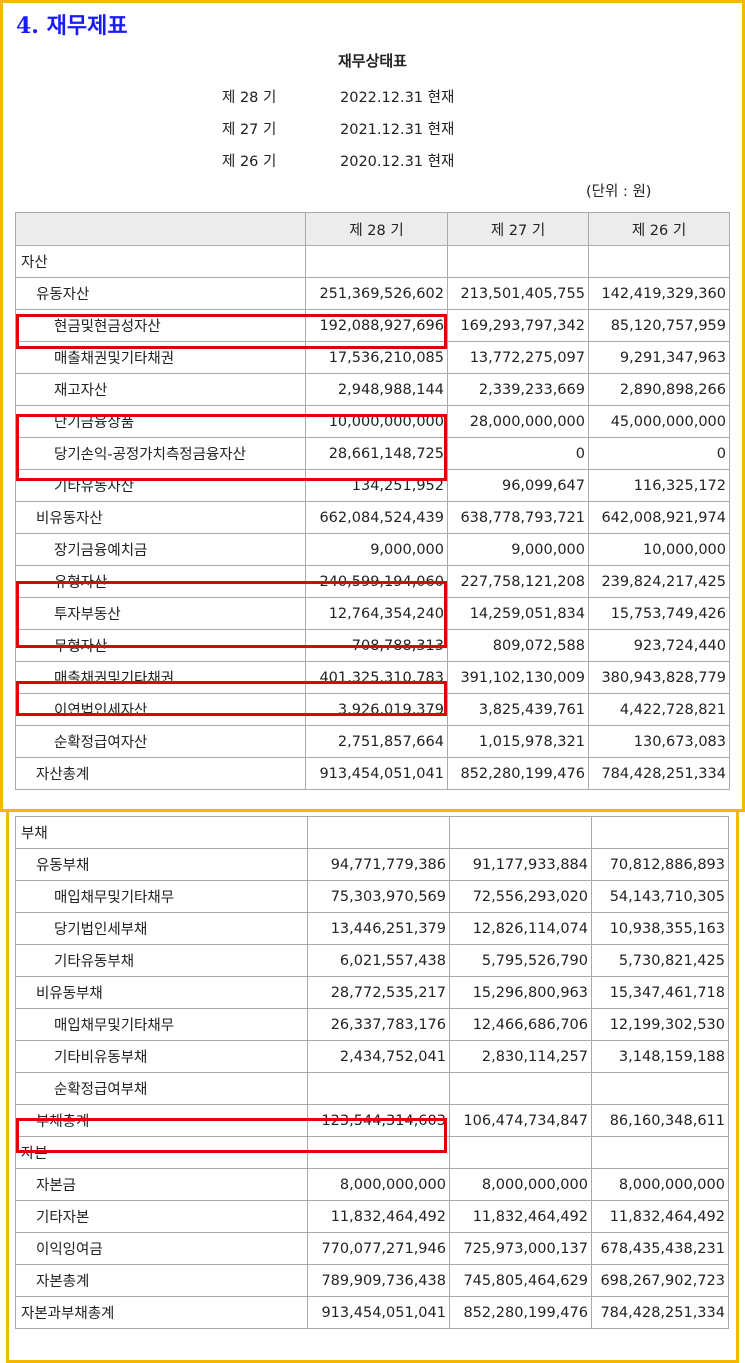  I want to click on value-cell: 5,730,821,425, so click(660, 960).